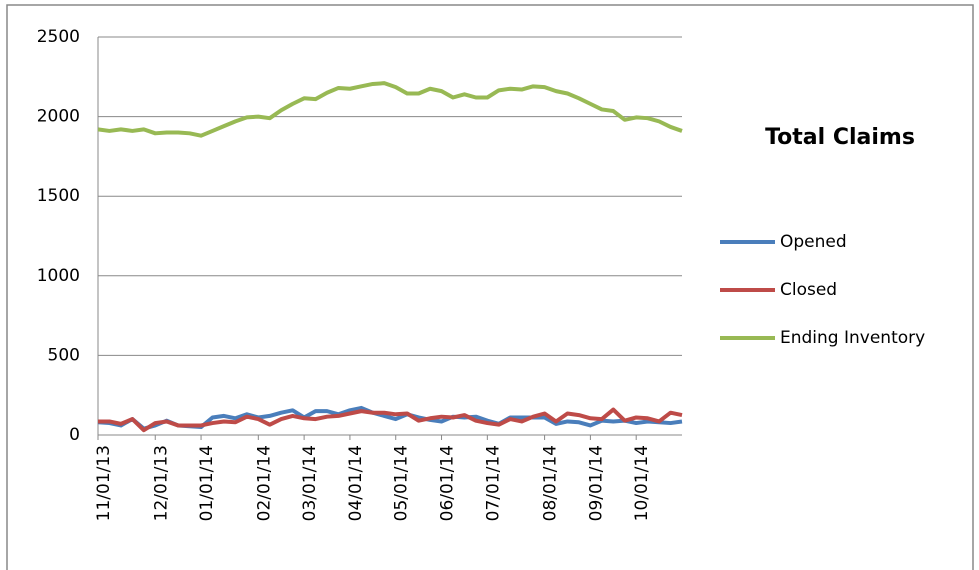 This screenshot has width=979, height=570. I want to click on y-tick-label: 1500, so click(58, 196).